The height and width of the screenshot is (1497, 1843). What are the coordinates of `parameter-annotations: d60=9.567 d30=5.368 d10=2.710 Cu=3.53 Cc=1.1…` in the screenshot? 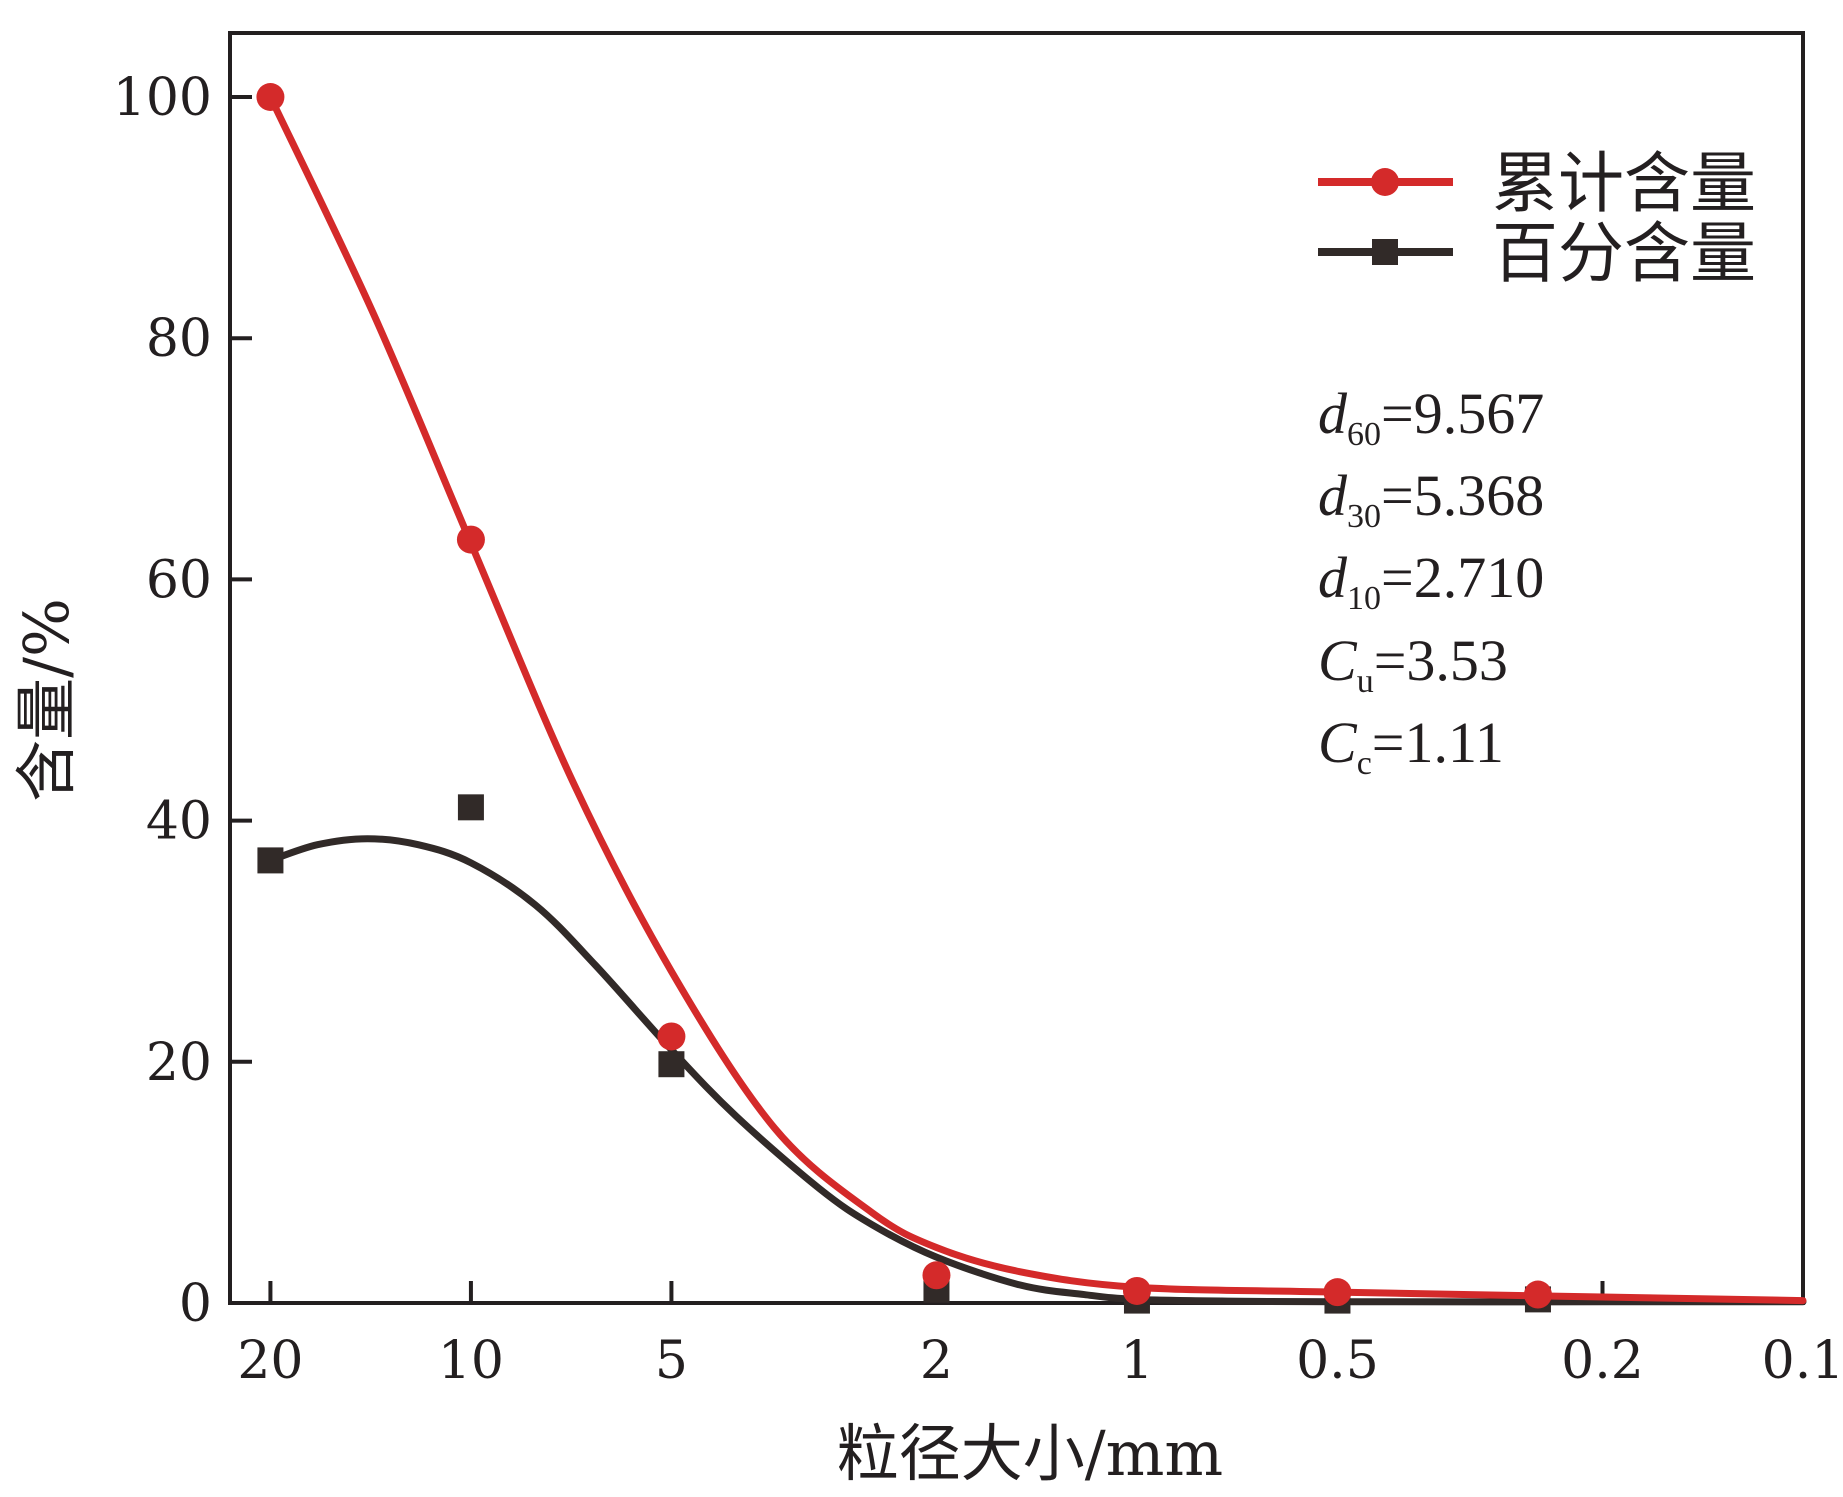 It's located at (1431, 581).